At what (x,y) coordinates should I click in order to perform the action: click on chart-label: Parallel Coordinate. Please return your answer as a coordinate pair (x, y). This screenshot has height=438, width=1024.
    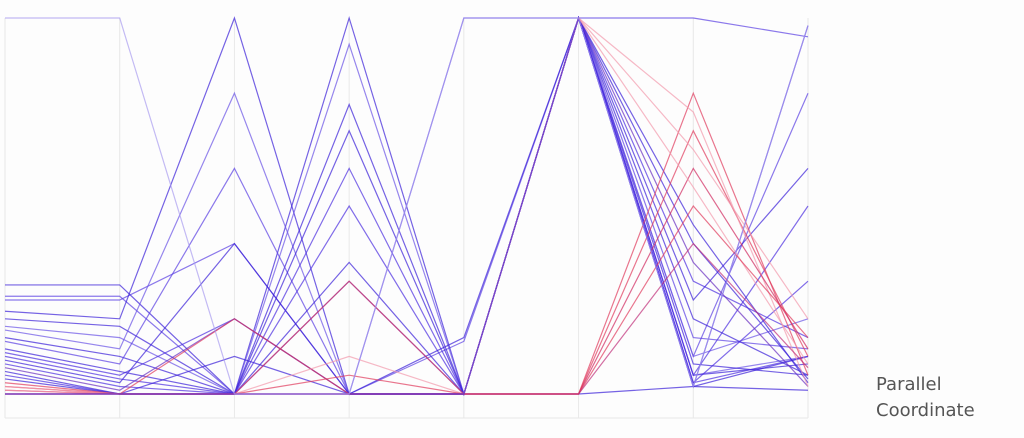
    Looking at the image, I should click on (925, 397).